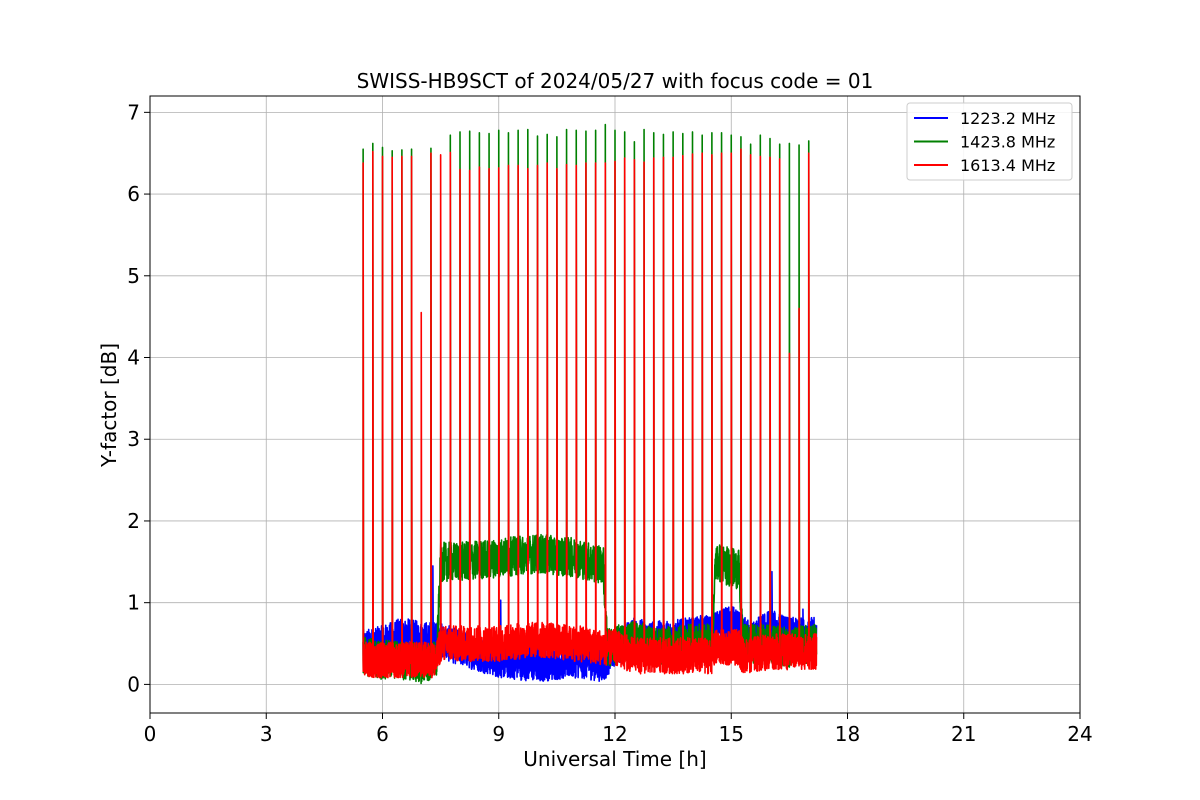 This screenshot has height=800, width=1200. Describe the element at coordinates (614, 759) in the screenshot. I see `x-axis-label: Universal Time [h]` at that location.